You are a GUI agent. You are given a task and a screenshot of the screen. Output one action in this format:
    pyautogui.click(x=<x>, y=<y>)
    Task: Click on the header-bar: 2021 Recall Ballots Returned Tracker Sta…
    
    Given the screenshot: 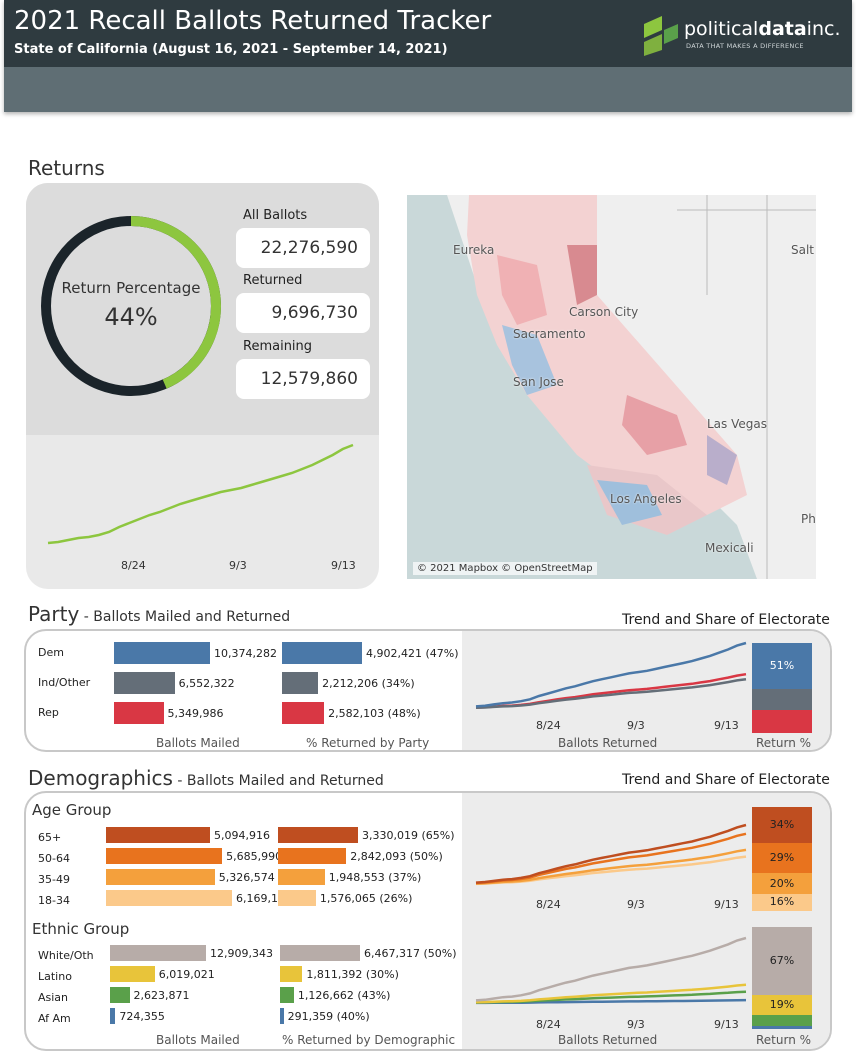 What is the action you would take?
    pyautogui.click(x=428, y=56)
    